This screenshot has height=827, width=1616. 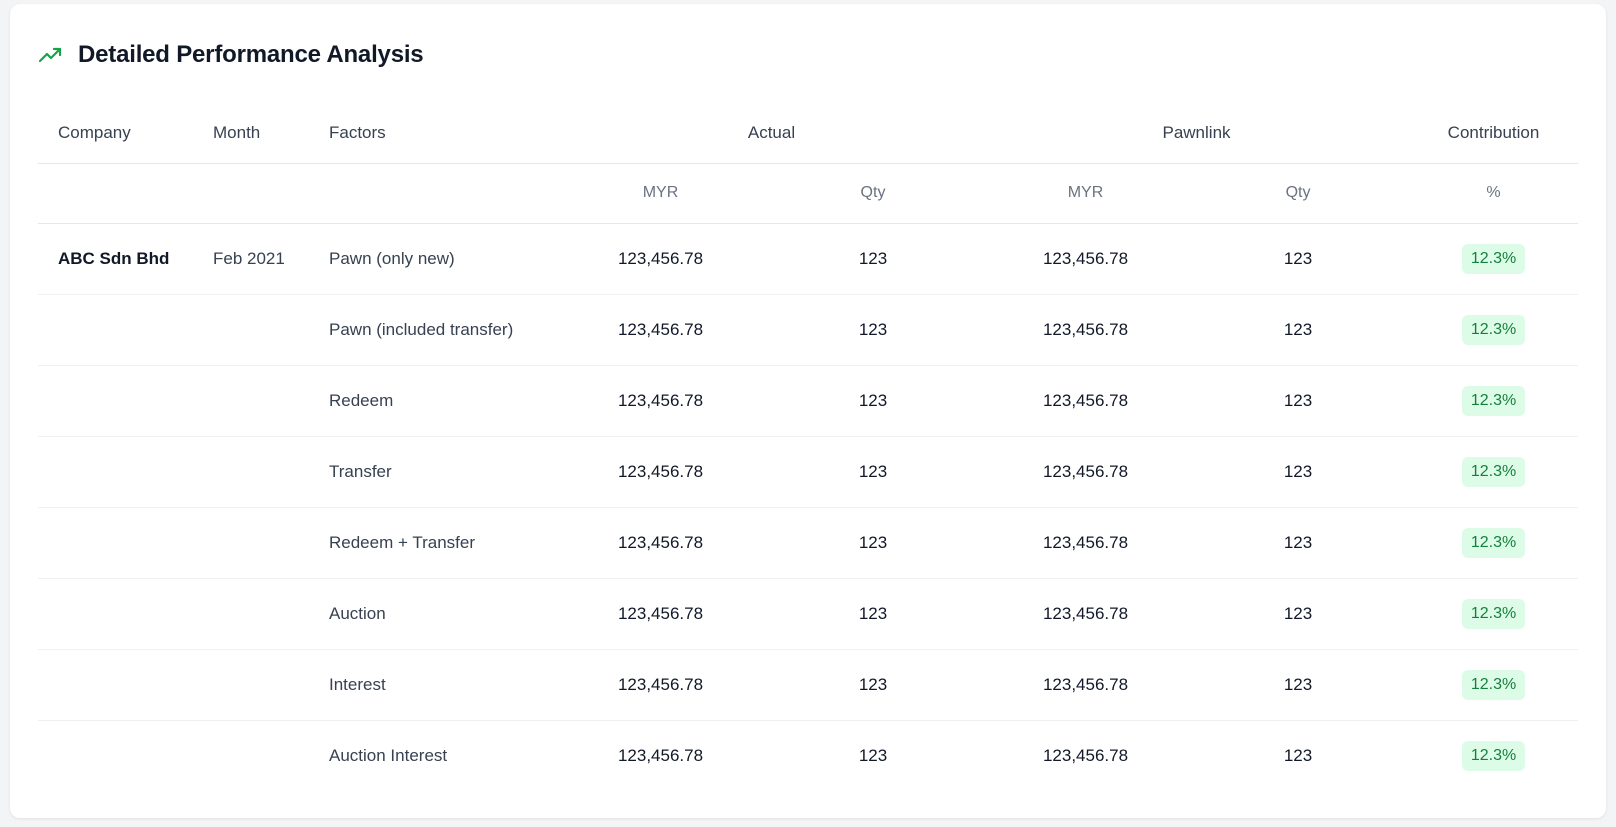 I want to click on cell-month: Feb 2021, so click(x=251, y=259).